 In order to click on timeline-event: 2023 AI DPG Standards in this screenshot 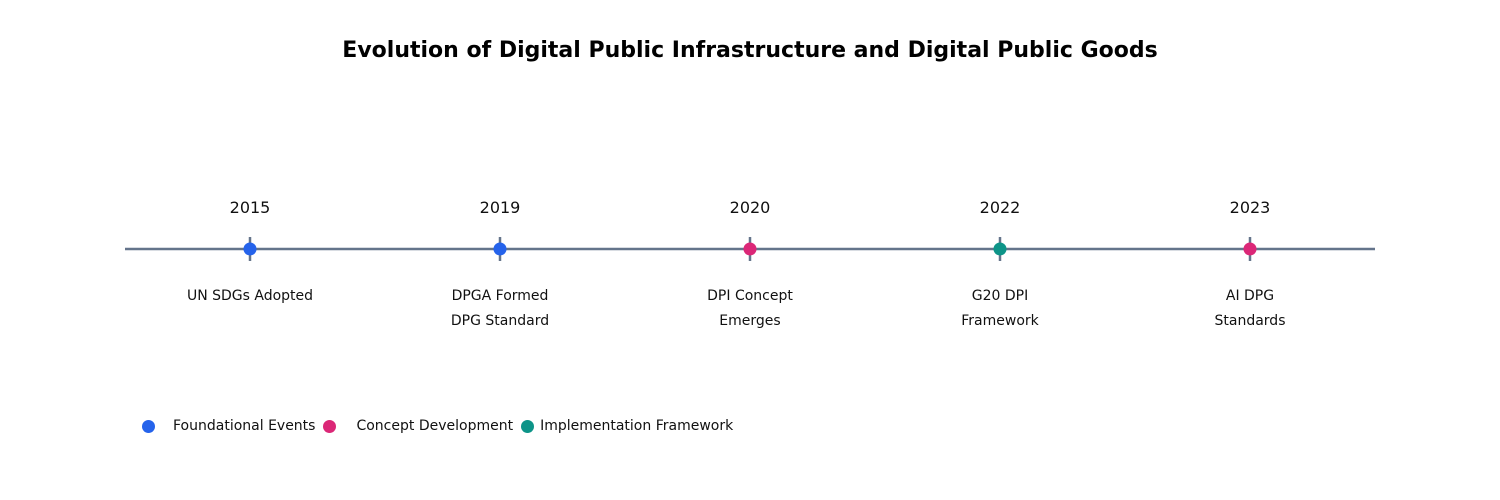, I will do `click(1250, 263)`.